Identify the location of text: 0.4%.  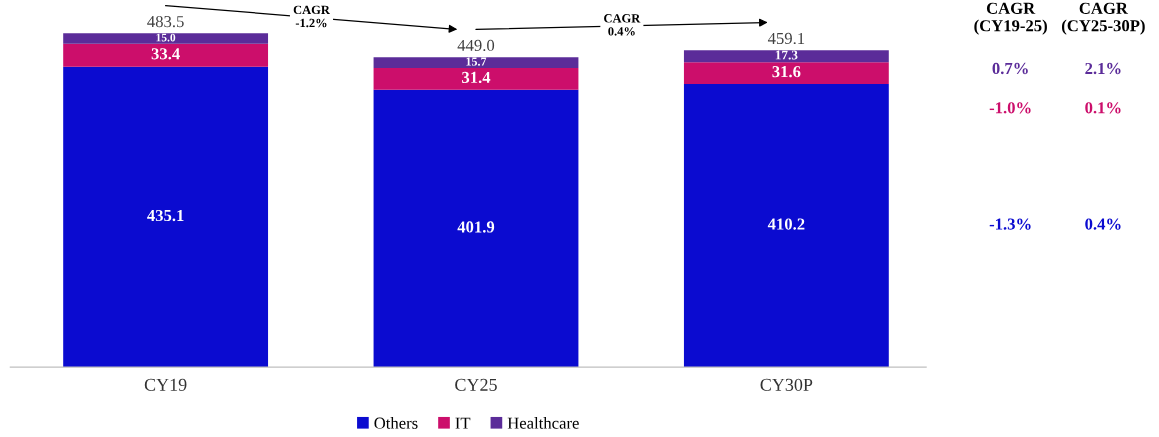
(1103, 224).